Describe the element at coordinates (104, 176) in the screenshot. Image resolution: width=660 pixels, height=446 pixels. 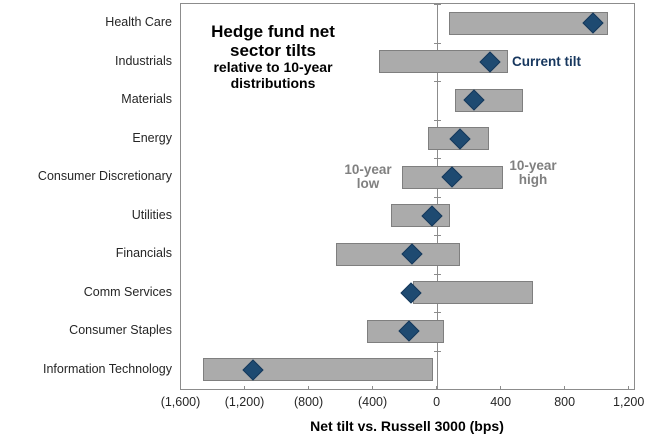
I see `y-axis-label: Consumer Discretionary` at that location.